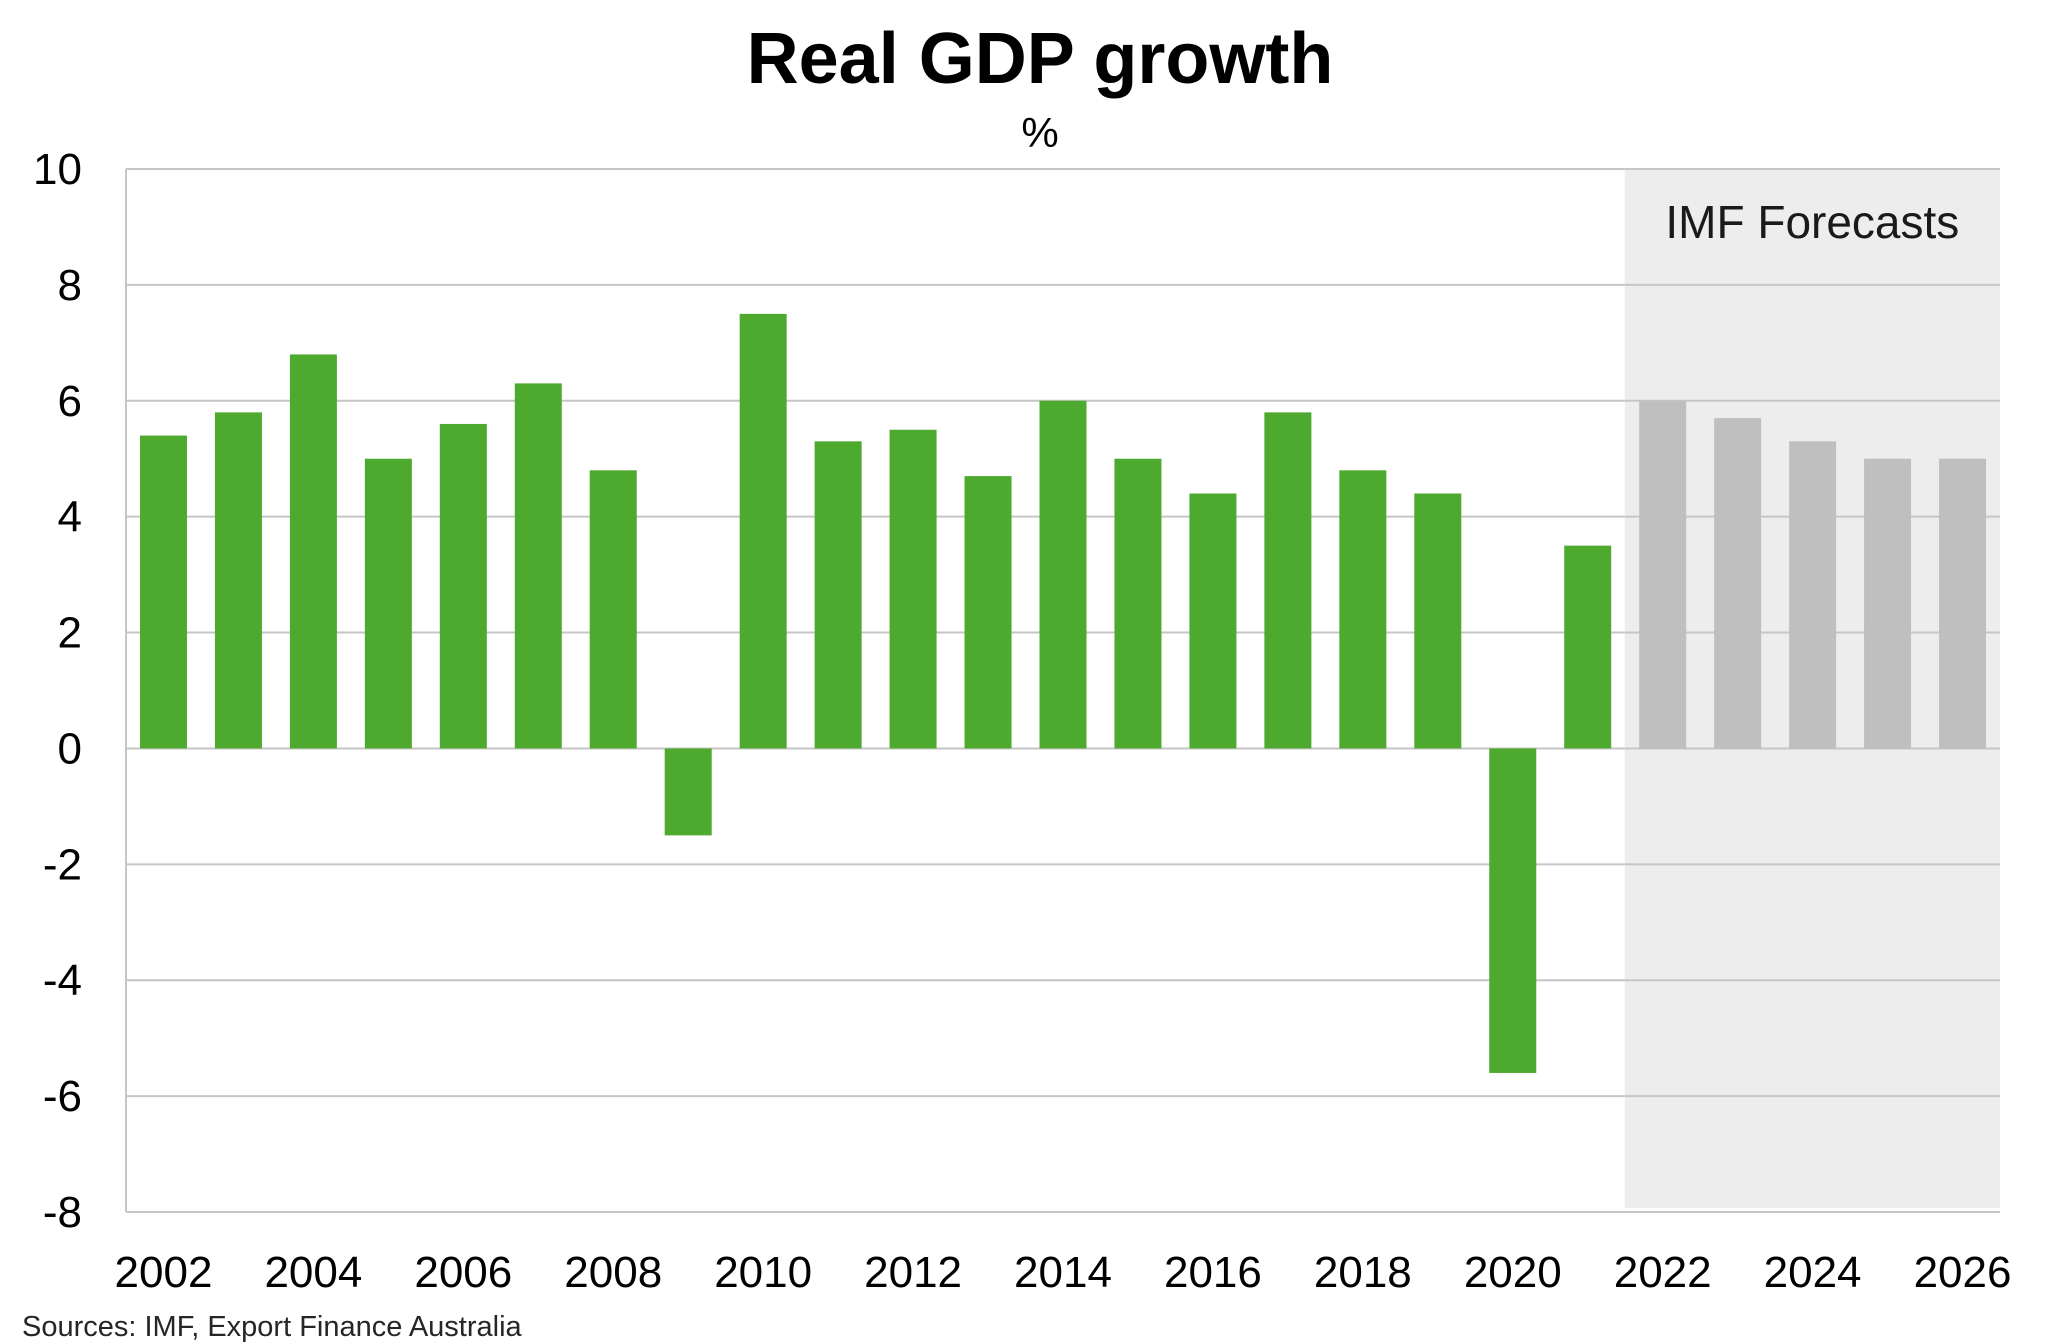  What do you see at coordinates (272, 1327) in the screenshot?
I see `source-note: Sources: IMF, Export Finance Australia` at bounding box center [272, 1327].